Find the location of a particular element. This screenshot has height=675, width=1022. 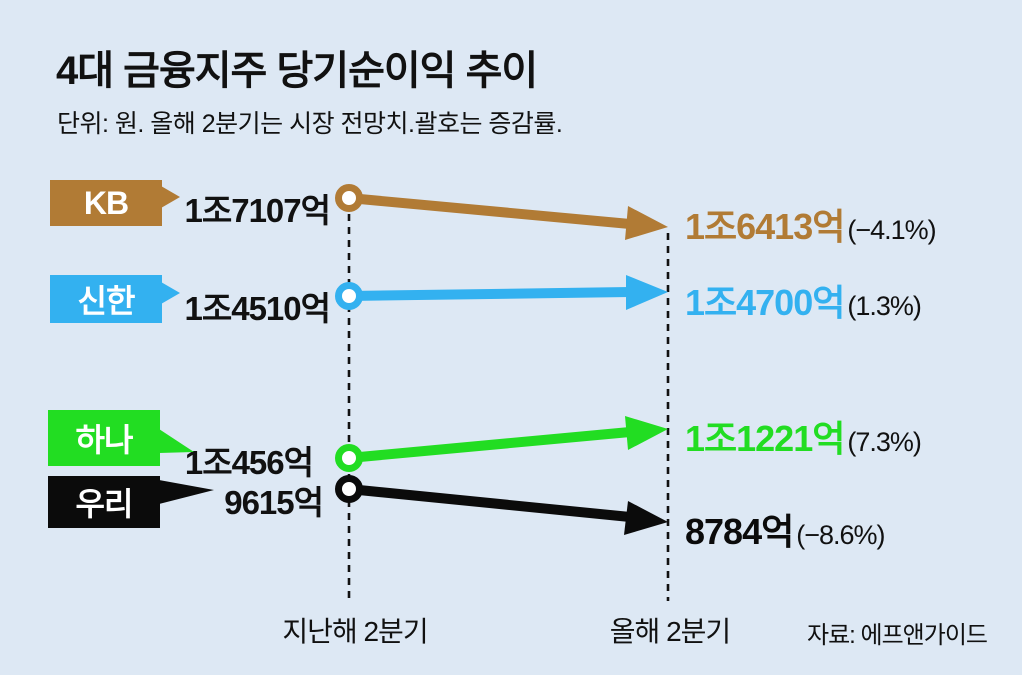

hana-next-value: 1조1221억 is located at coordinates (765, 438).